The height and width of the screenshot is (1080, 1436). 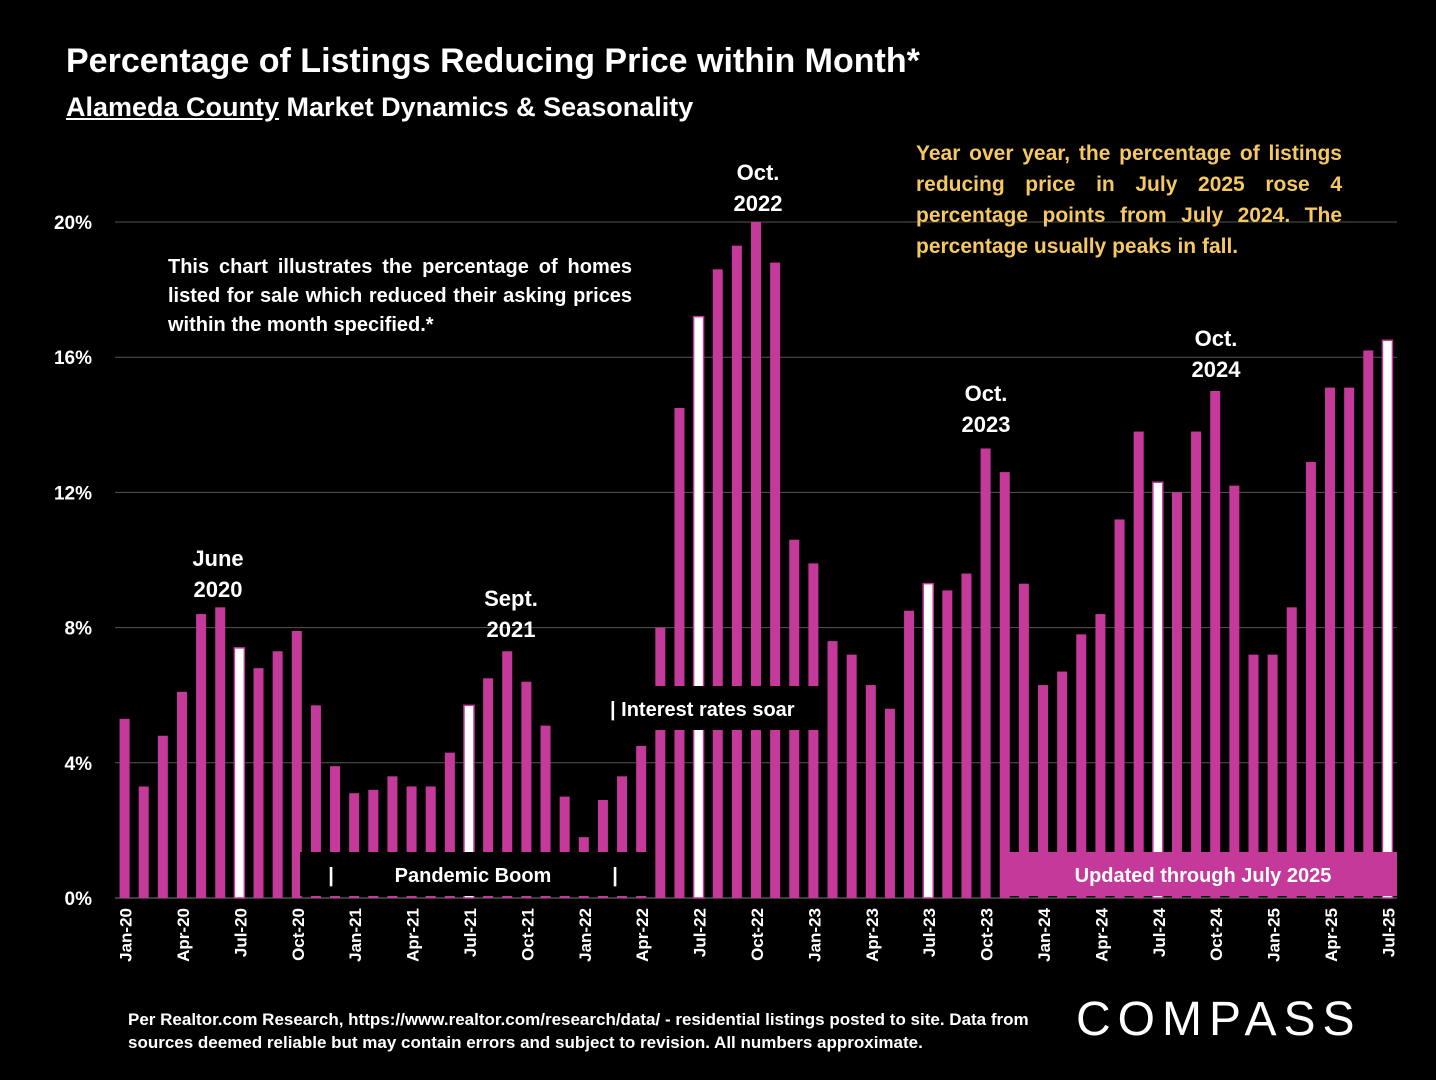 I want to click on x-tick-label: Jul-20, so click(x=240, y=932).